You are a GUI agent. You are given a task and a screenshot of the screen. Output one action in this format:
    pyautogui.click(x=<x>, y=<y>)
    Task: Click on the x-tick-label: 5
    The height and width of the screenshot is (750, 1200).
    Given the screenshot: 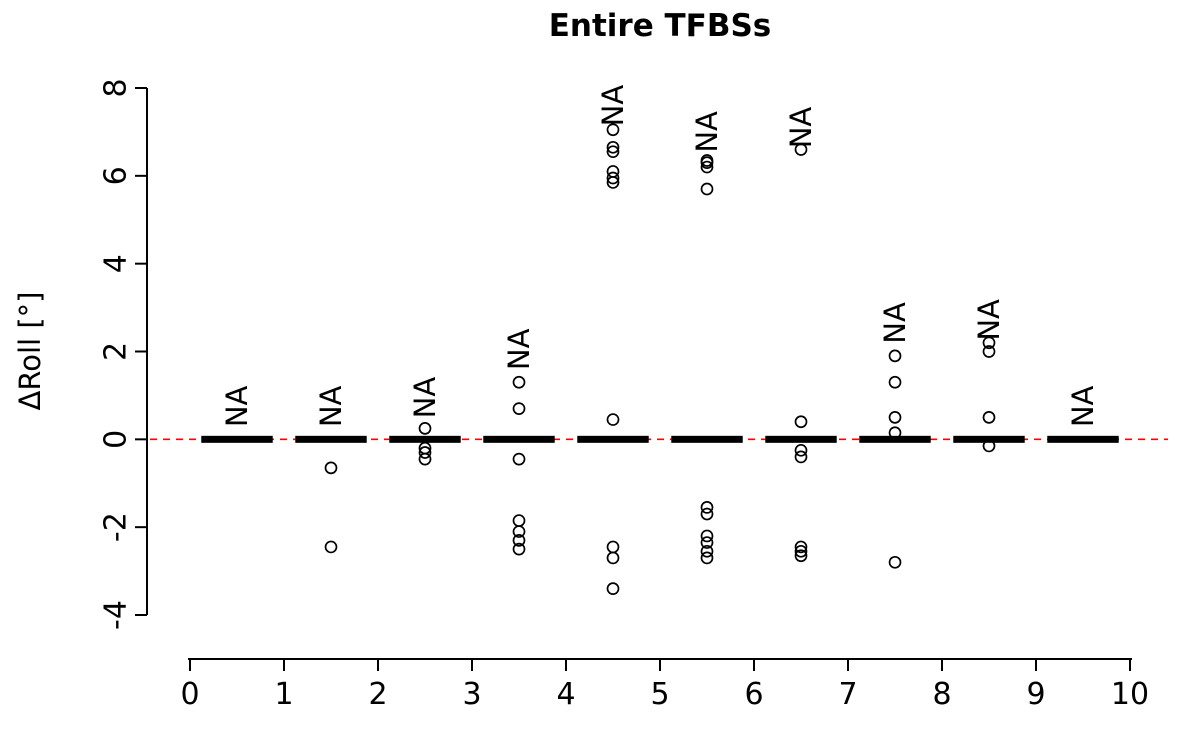 What is the action you would take?
    pyautogui.click(x=659, y=694)
    